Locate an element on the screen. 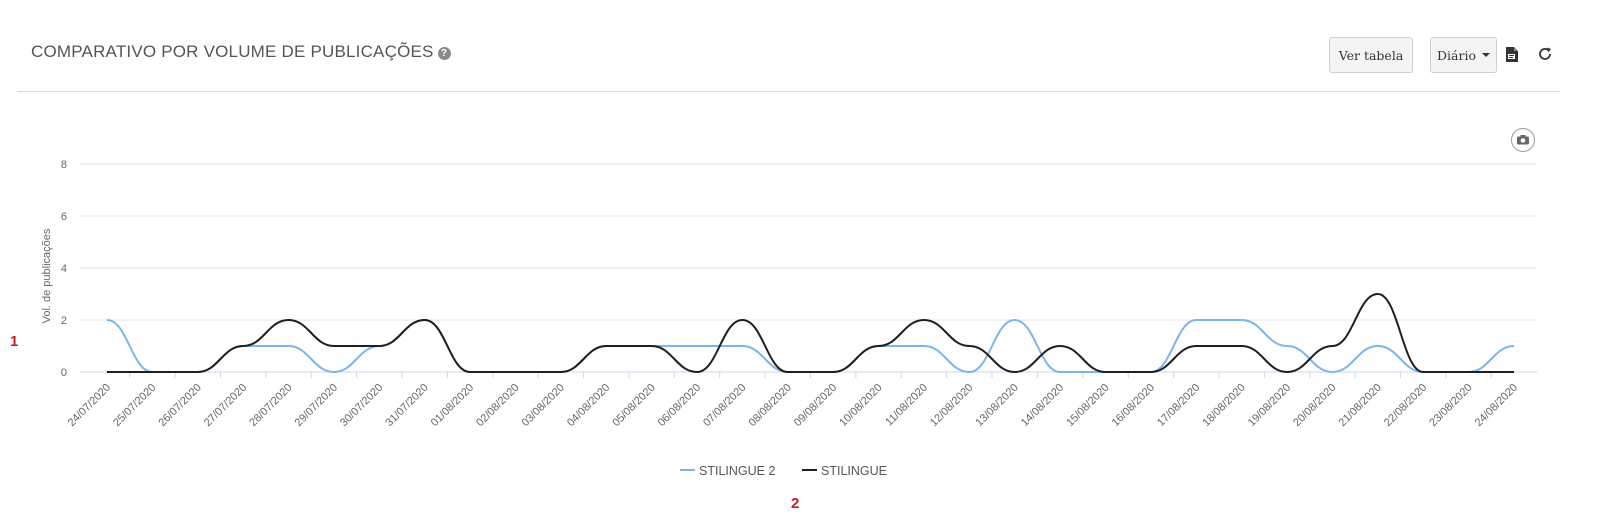 The width and height of the screenshot is (1600, 528). period-dropdown-label: Diário is located at coordinates (1456, 55).